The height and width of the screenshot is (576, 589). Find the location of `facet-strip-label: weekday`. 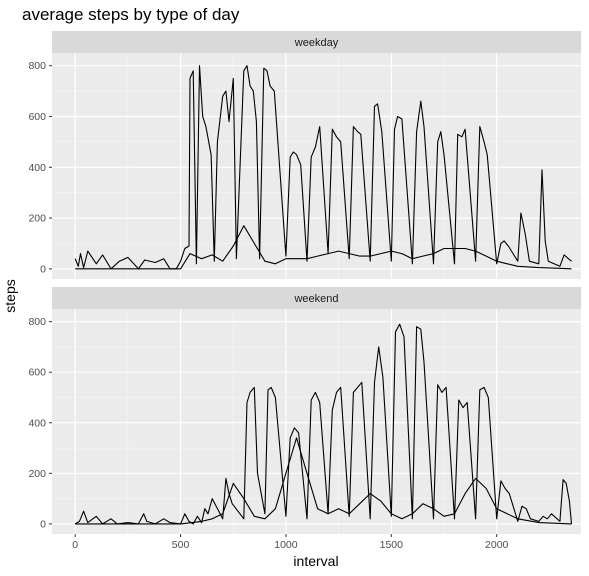

facet-strip-label: weekday is located at coordinates (316, 43).